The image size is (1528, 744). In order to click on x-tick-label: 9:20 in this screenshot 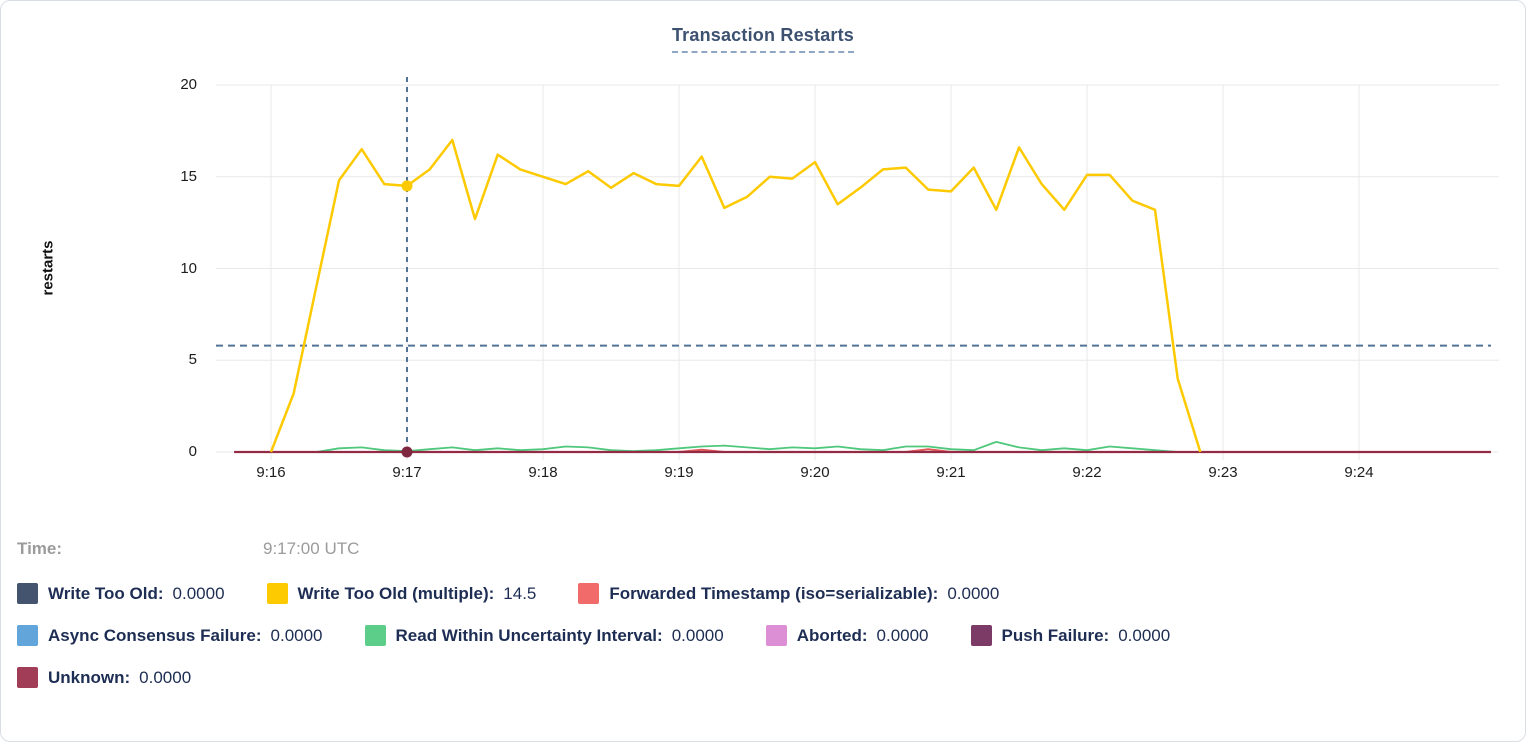, I will do `click(815, 472)`.